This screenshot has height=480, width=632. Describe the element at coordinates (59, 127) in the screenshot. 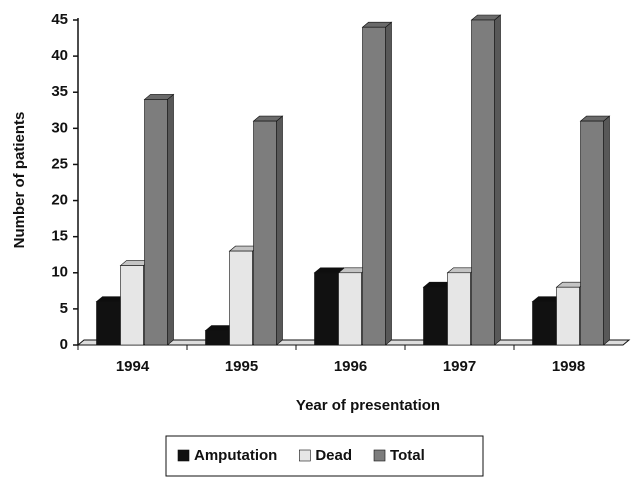

I see `y-tick-label: 30` at that location.